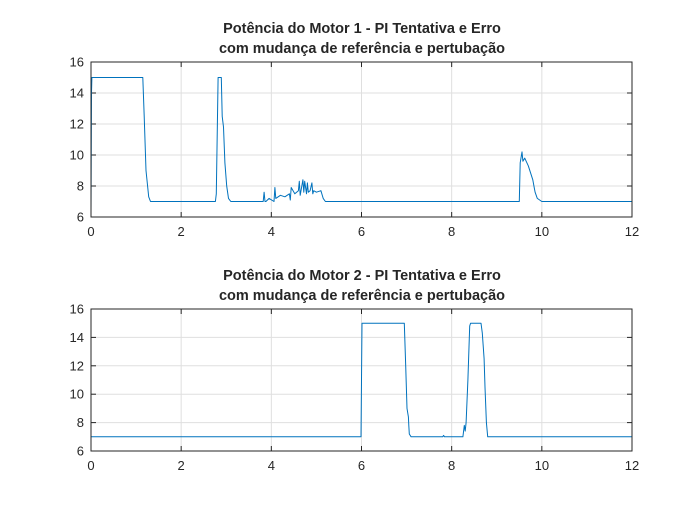  What do you see at coordinates (80, 217) in the screenshot?
I see `chart-1-y-tick-label: 6` at bounding box center [80, 217].